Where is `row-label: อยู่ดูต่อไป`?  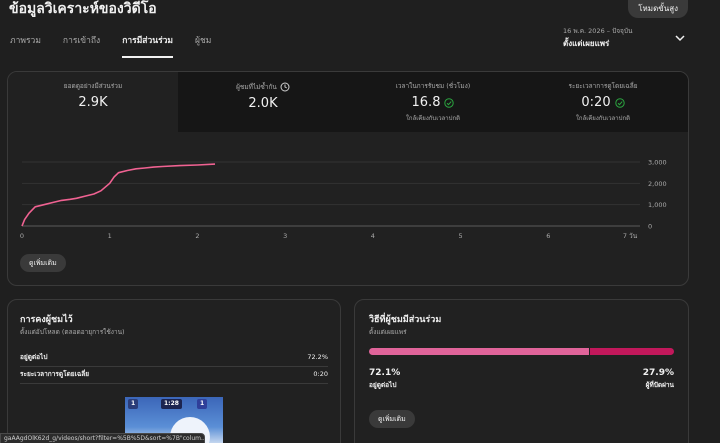
row-label: อยู่ดูต่อไป is located at coordinates (34, 357).